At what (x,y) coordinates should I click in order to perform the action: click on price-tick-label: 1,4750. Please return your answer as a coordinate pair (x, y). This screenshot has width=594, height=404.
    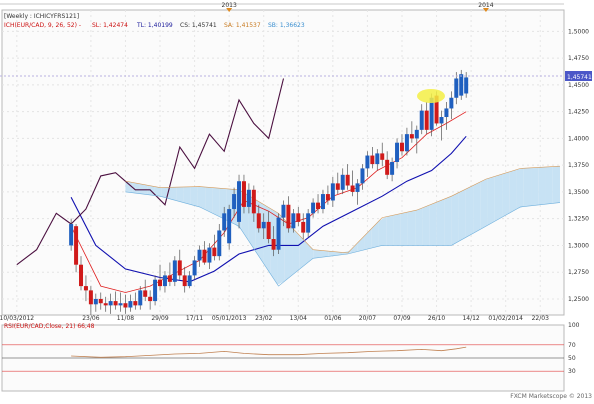
    Looking at the image, I should click on (578, 58).